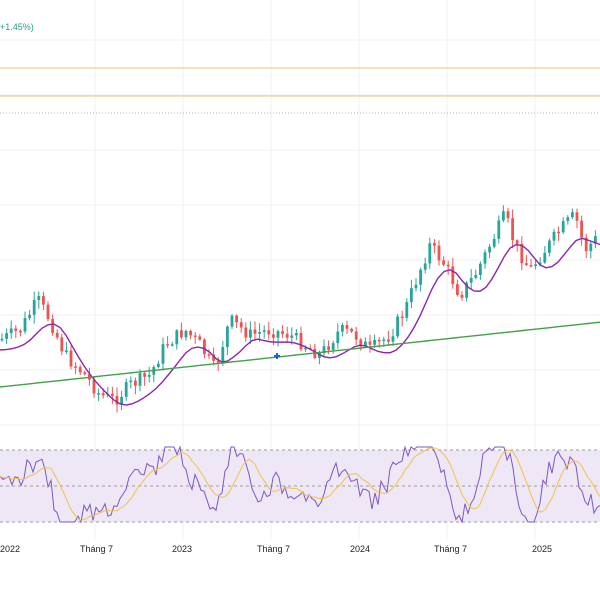 The height and width of the screenshot is (600, 600). I want to click on crosshair-marker, so click(277, 356).